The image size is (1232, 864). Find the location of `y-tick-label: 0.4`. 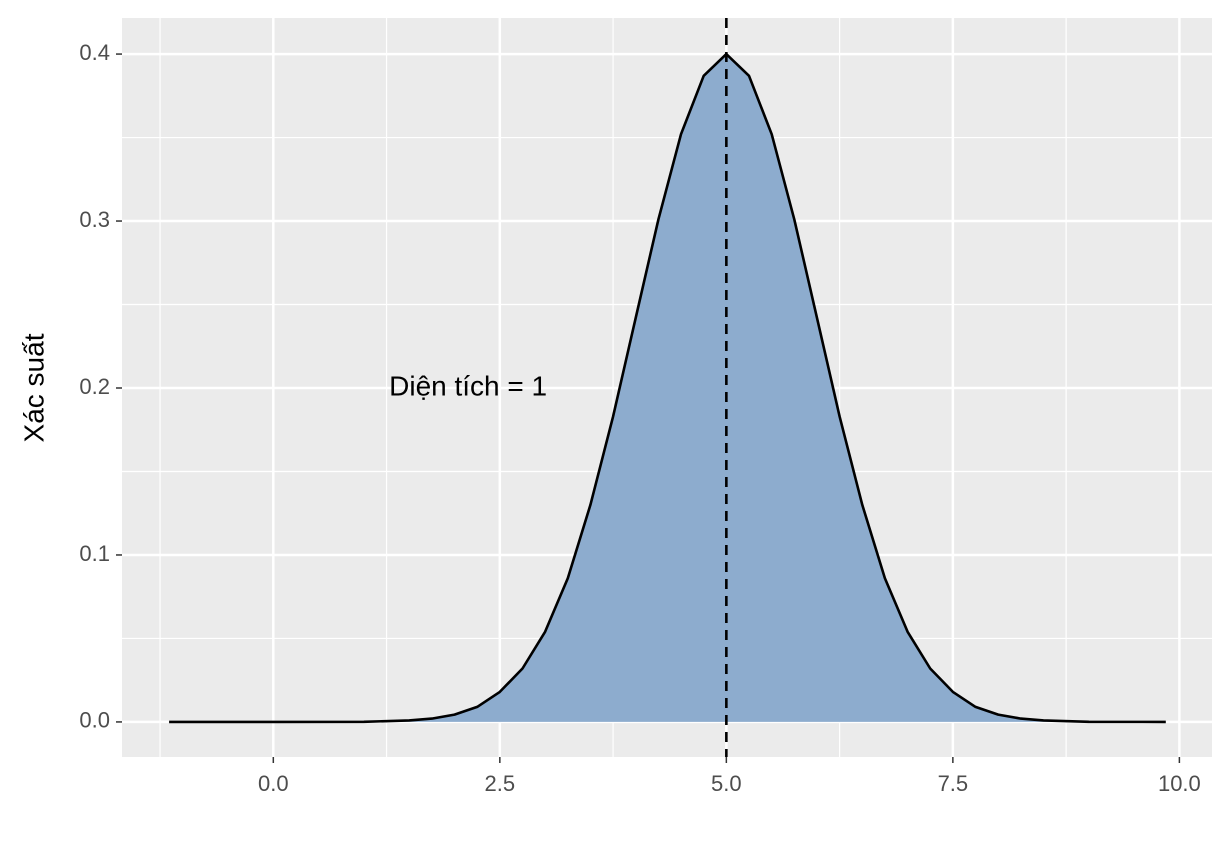

y-tick-label: 0.4 is located at coordinates (94, 52).